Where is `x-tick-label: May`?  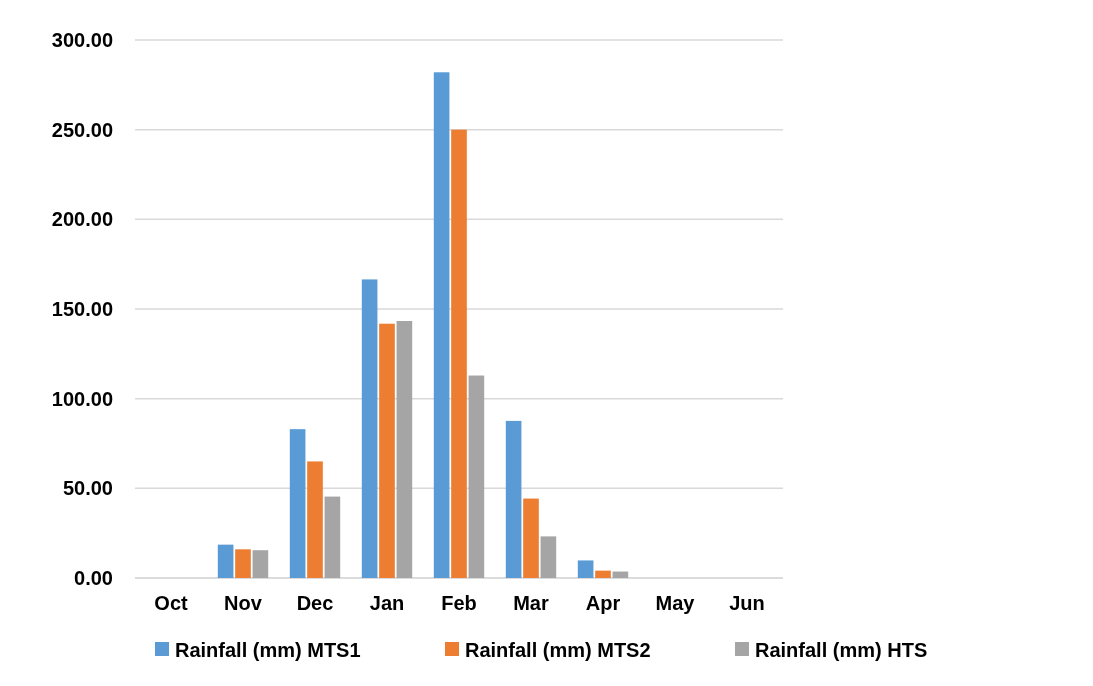
x-tick-label: May is located at coordinates (675, 603).